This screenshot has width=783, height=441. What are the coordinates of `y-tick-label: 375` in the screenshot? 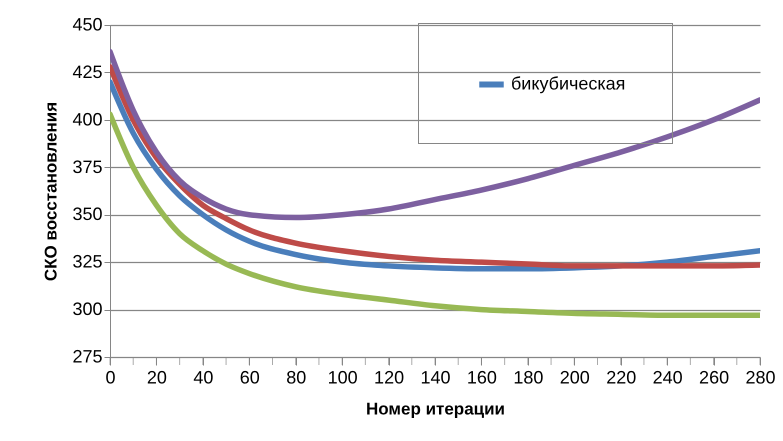 It's located at (87, 166).